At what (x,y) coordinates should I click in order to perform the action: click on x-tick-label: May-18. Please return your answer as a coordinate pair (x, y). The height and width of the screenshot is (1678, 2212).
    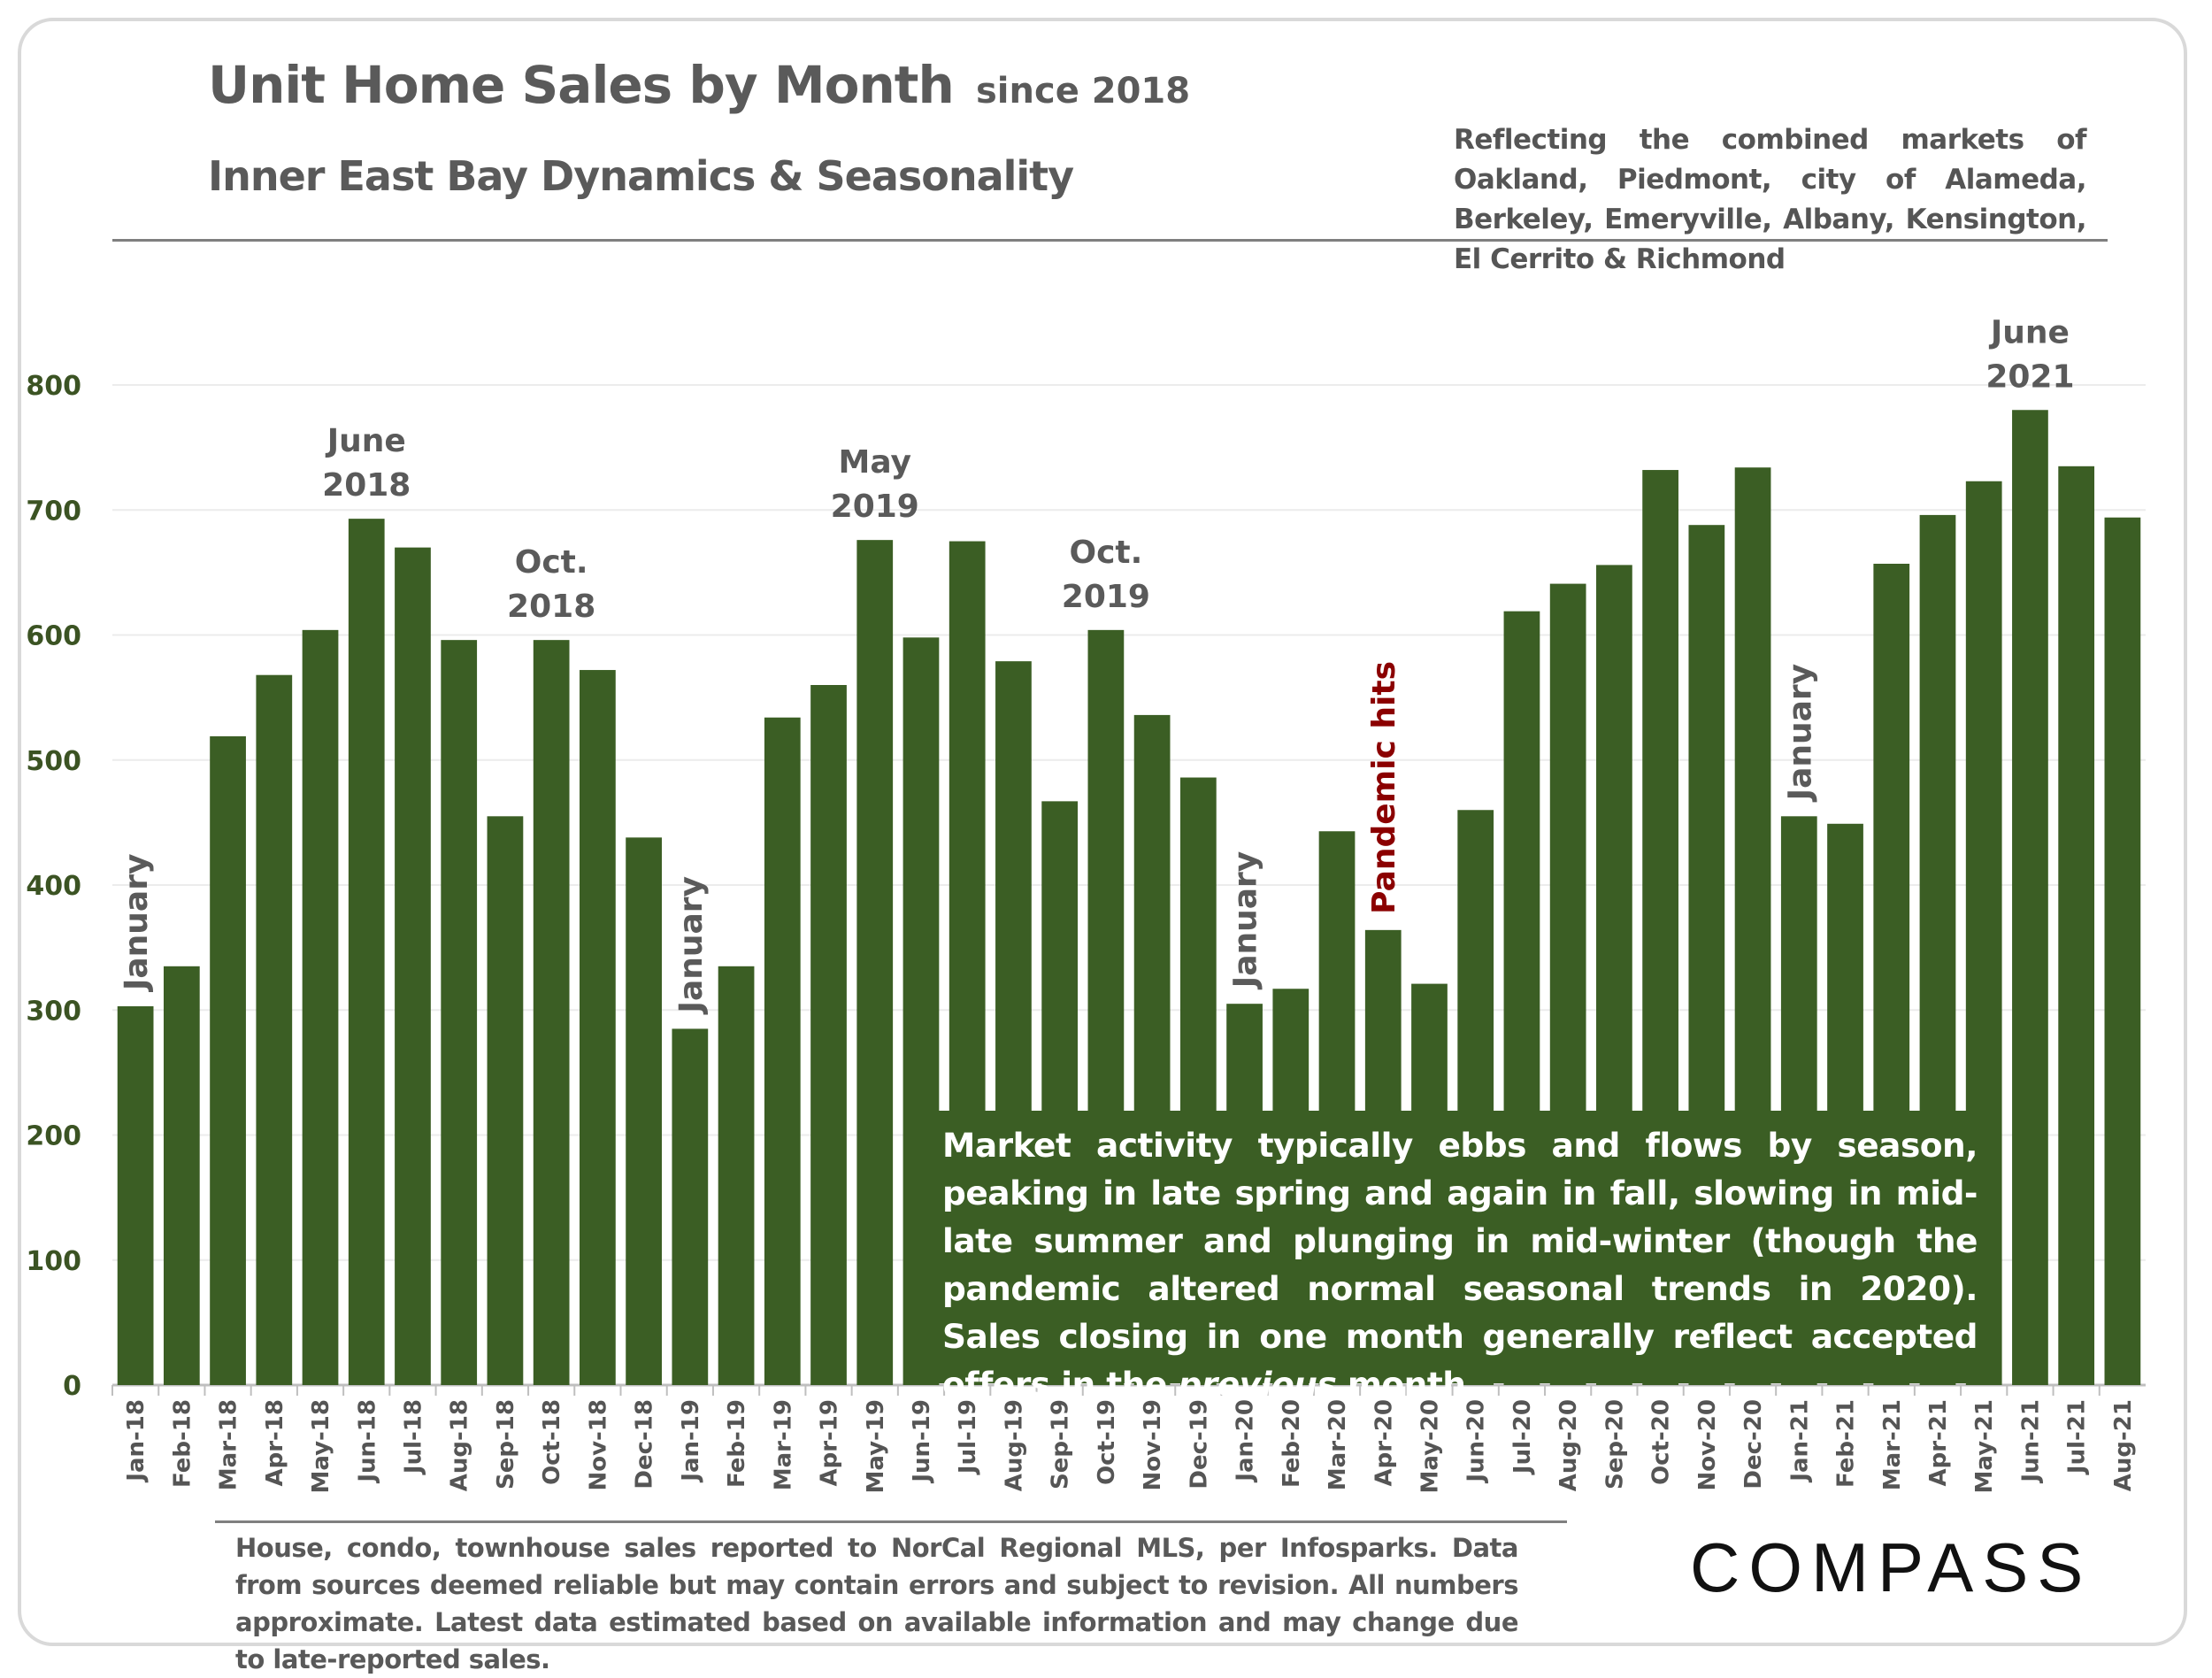
    Looking at the image, I should click on (321, 1446).